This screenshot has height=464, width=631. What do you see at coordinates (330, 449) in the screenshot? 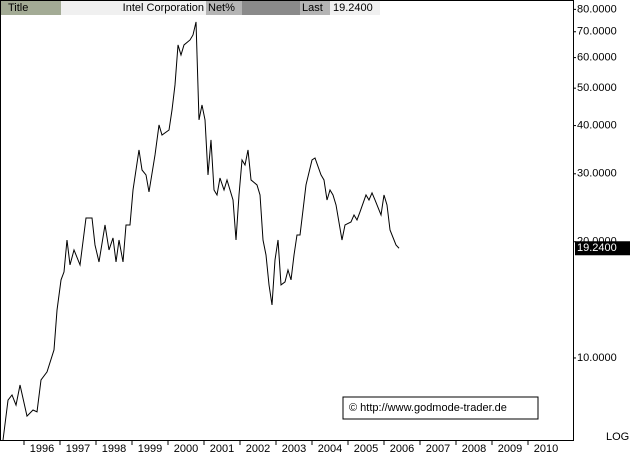
I see `x-tick-label: 2004` at bounding box center [330, 449].